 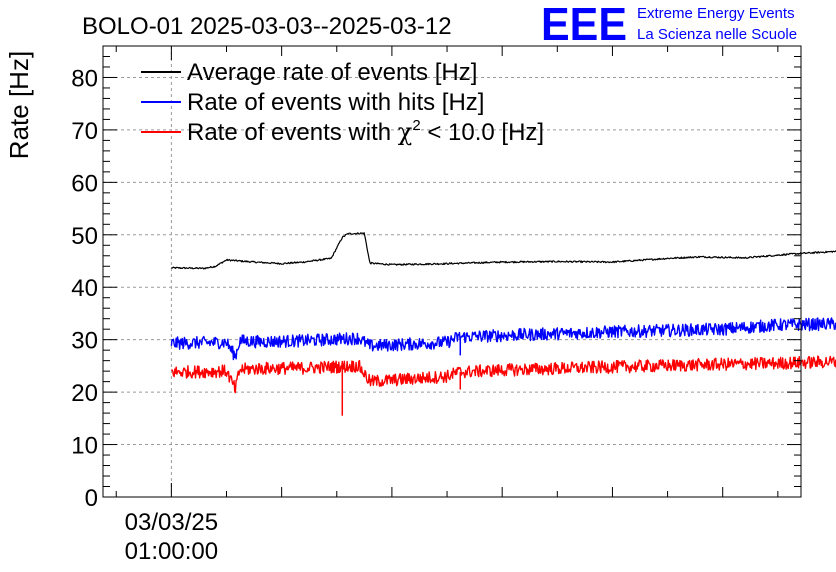 What do you see at coordinates (171, 551) in the screenshot?
I see `x-tick-label-time: 01:00:00` at bounding box center [171, 551].